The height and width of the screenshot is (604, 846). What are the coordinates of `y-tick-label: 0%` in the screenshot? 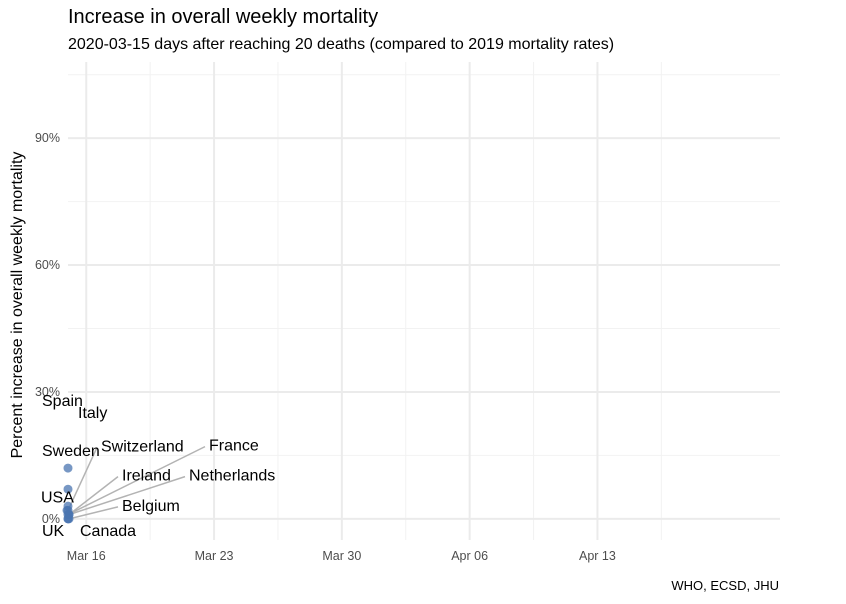 It's located at (51, 519).